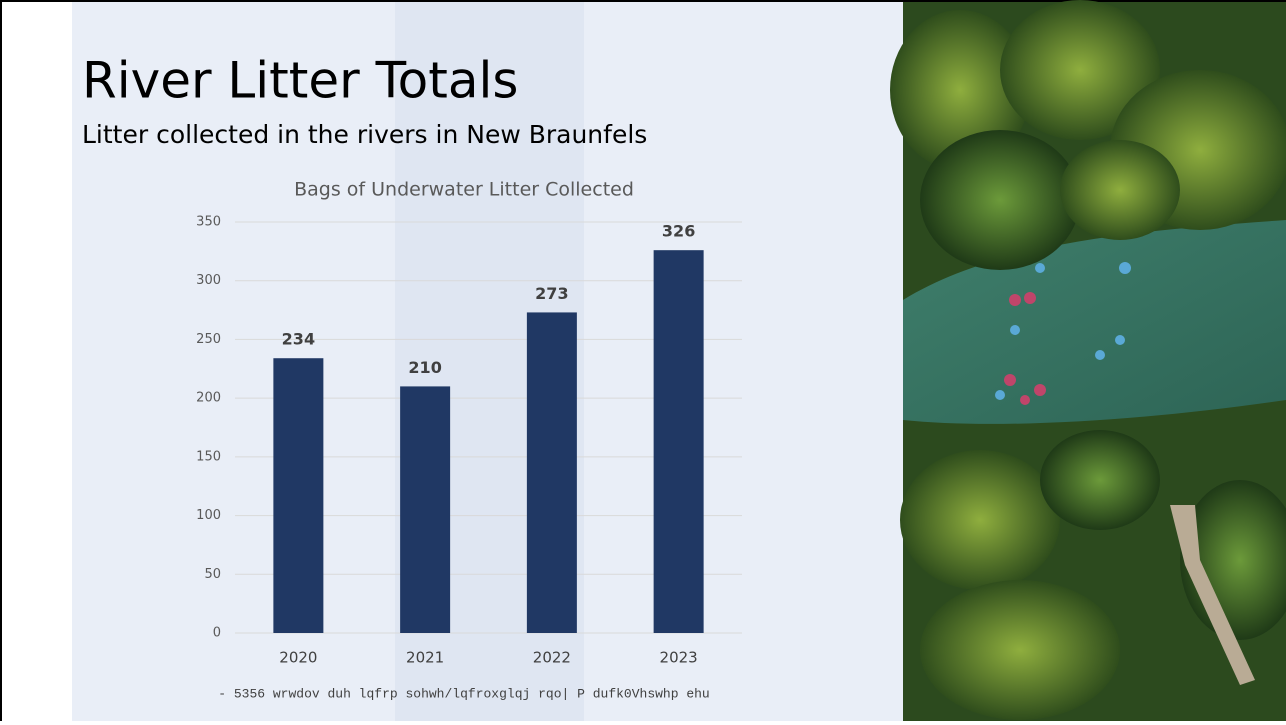 The height and width of the screenshot is (725, 1286). Describe the element at coordinates (212, 574) in the screenshot. I see `y-tick-label: 50` at that location.